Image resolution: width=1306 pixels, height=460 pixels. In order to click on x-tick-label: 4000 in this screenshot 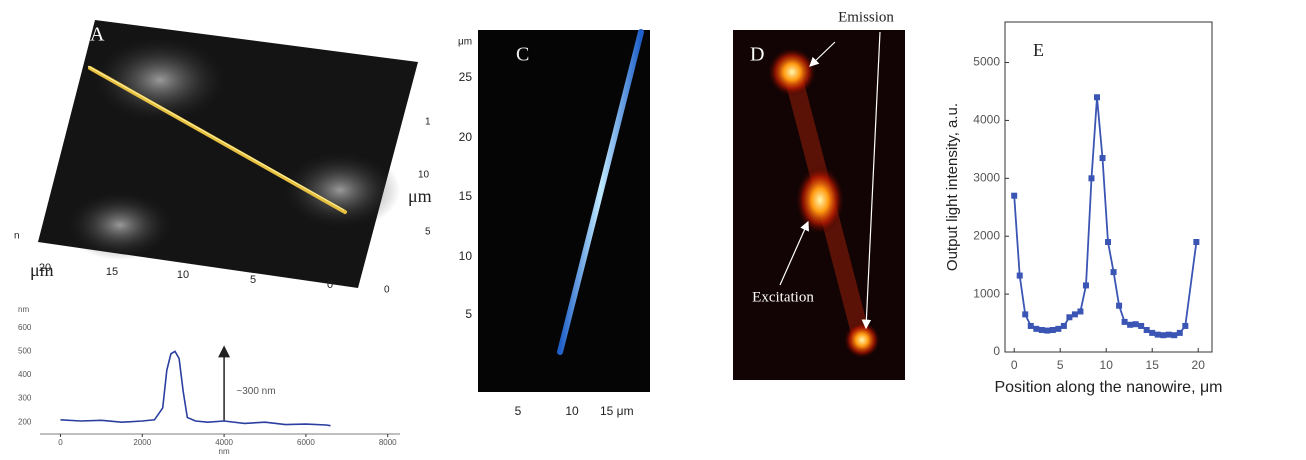, I will do `click(224, 442)`.